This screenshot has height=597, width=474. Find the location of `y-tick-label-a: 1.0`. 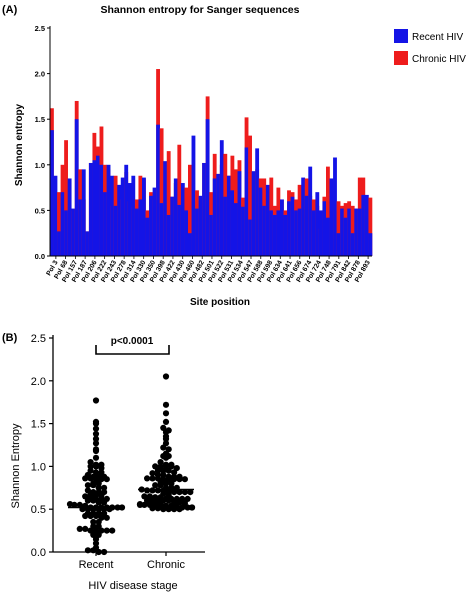

y-tick-label-a: 1.0 is located at coordinates (40, 165).